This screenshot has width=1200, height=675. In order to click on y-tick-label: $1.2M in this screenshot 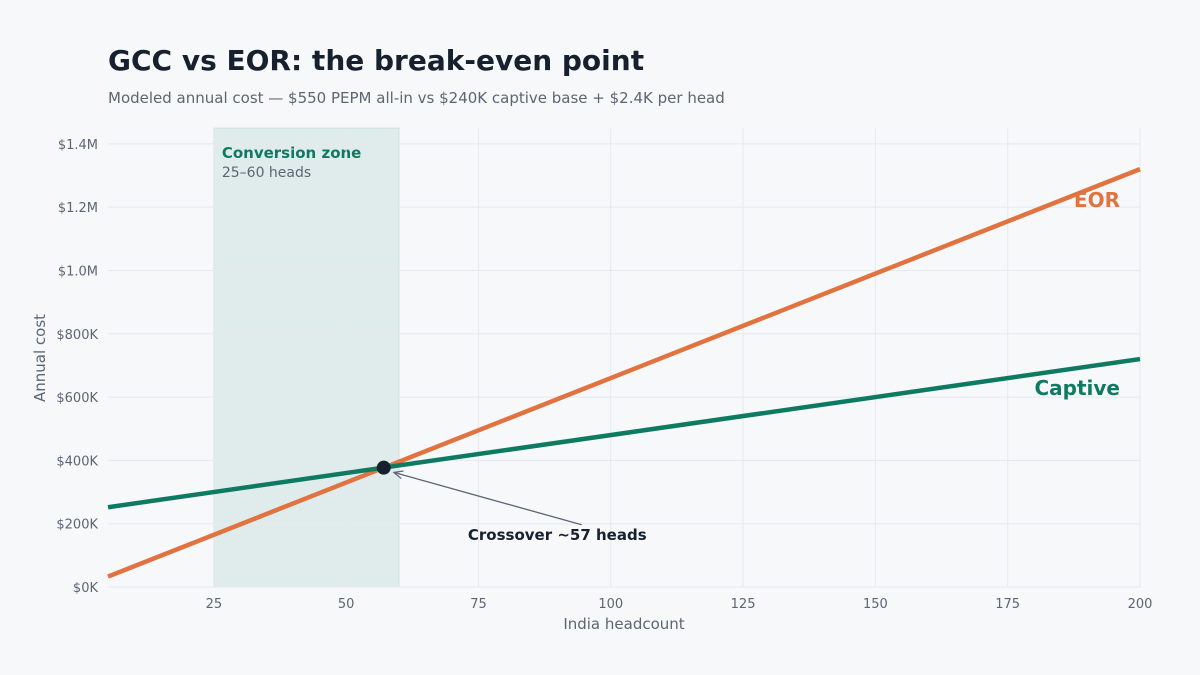, I will do `click(78, 208)`.